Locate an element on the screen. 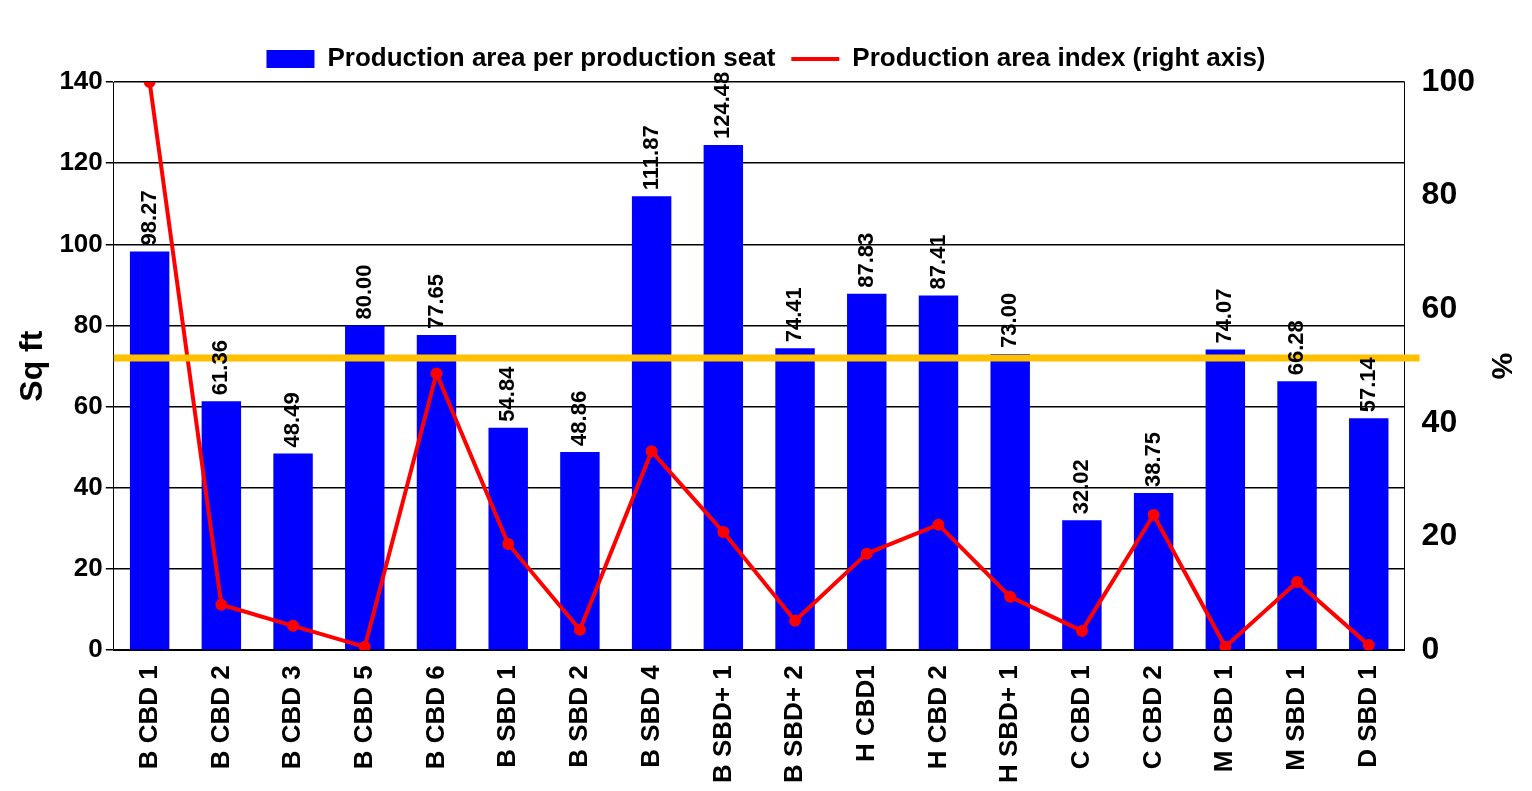 This screenshot has width=1532, height=791. y-tick-label: 60 is located at coordinates (88, 404).